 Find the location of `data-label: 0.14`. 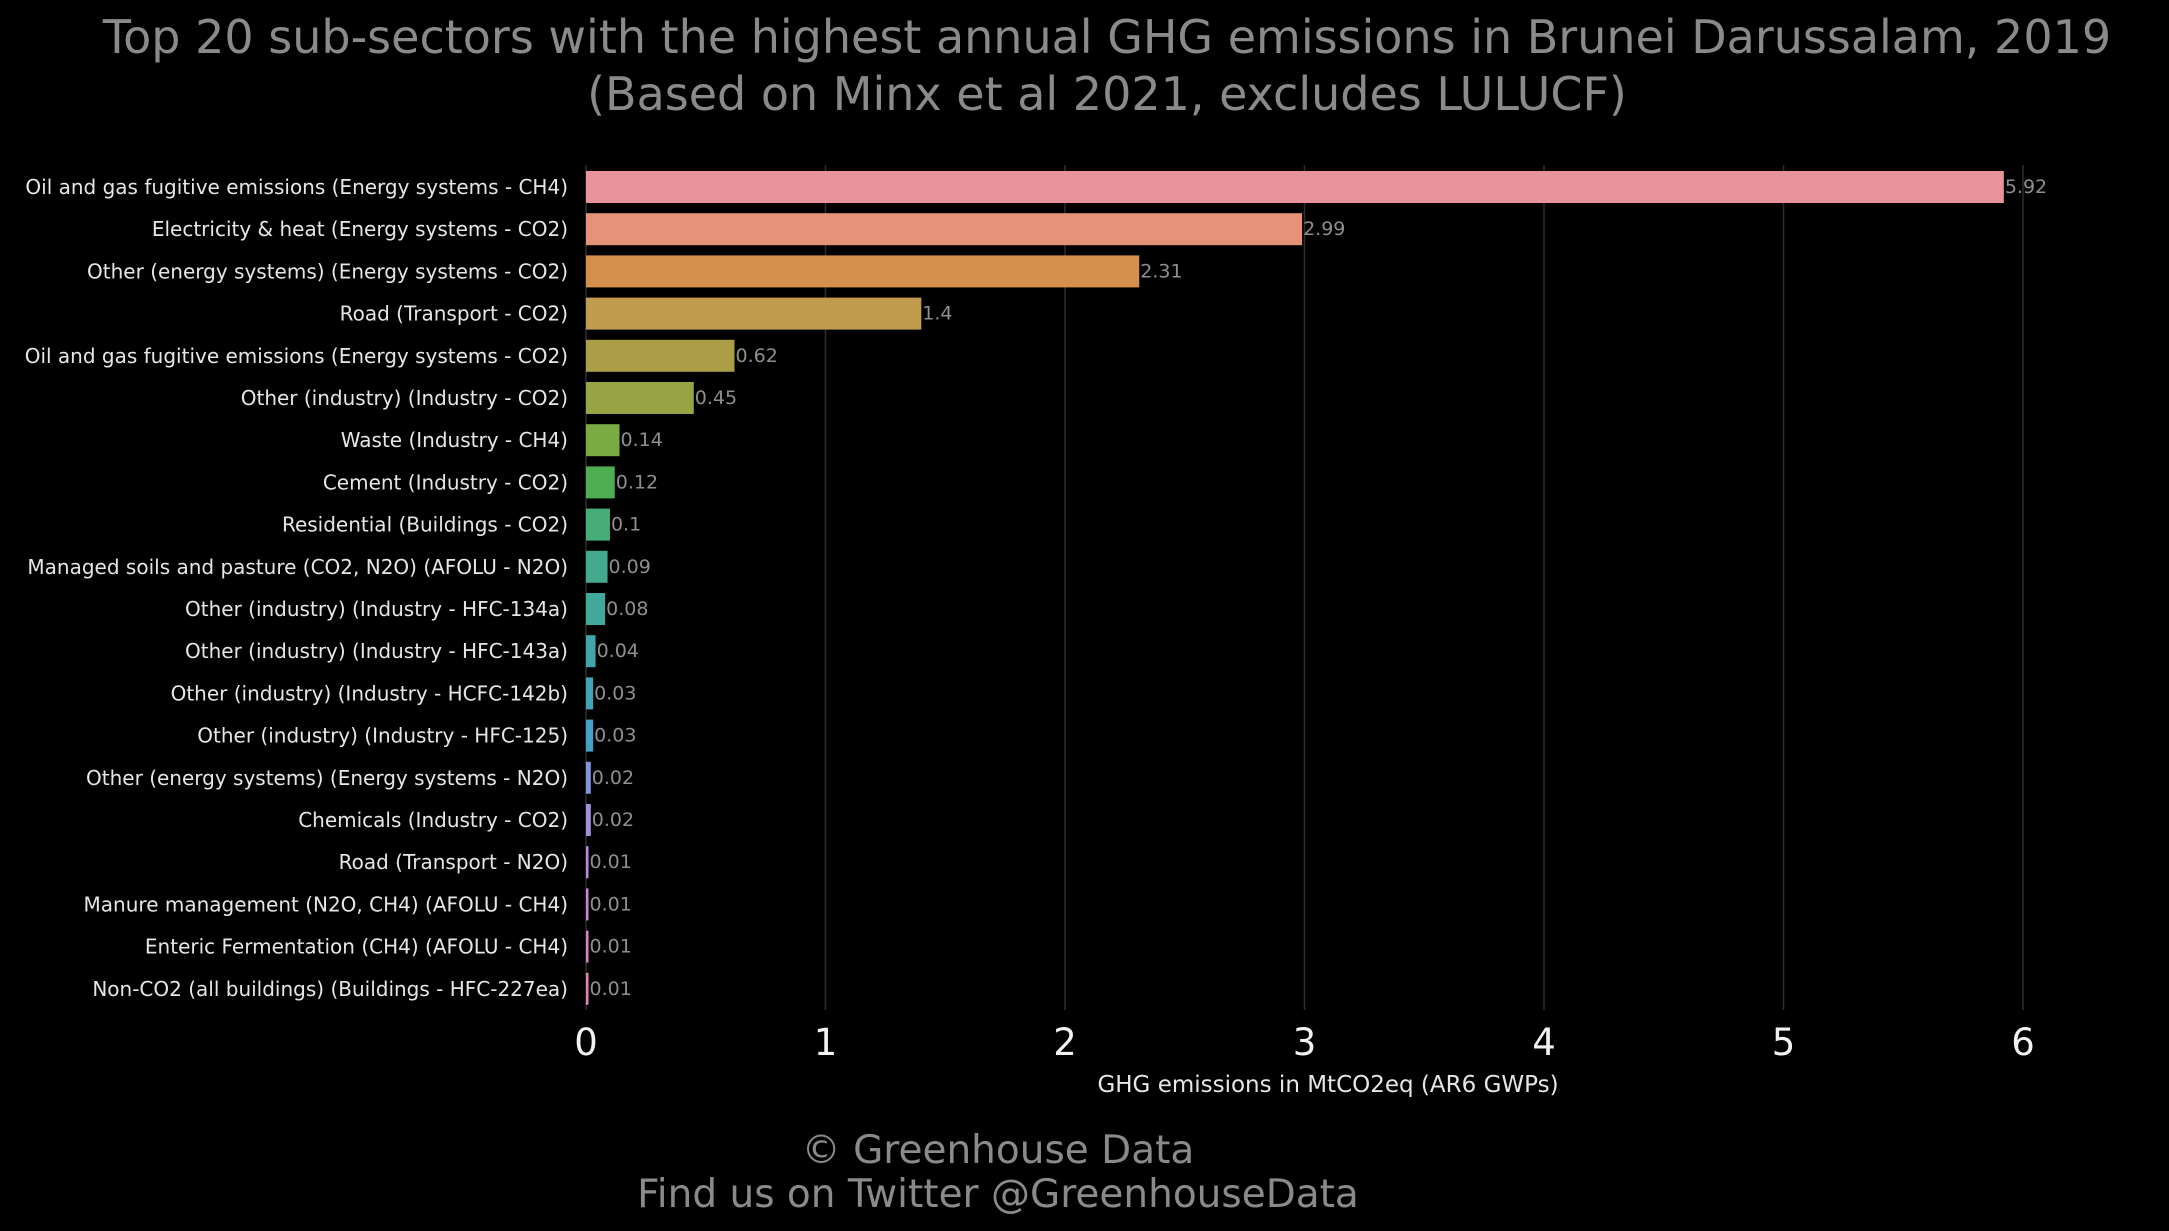

data-label: 0.14 is located at coordinates (642, 440).